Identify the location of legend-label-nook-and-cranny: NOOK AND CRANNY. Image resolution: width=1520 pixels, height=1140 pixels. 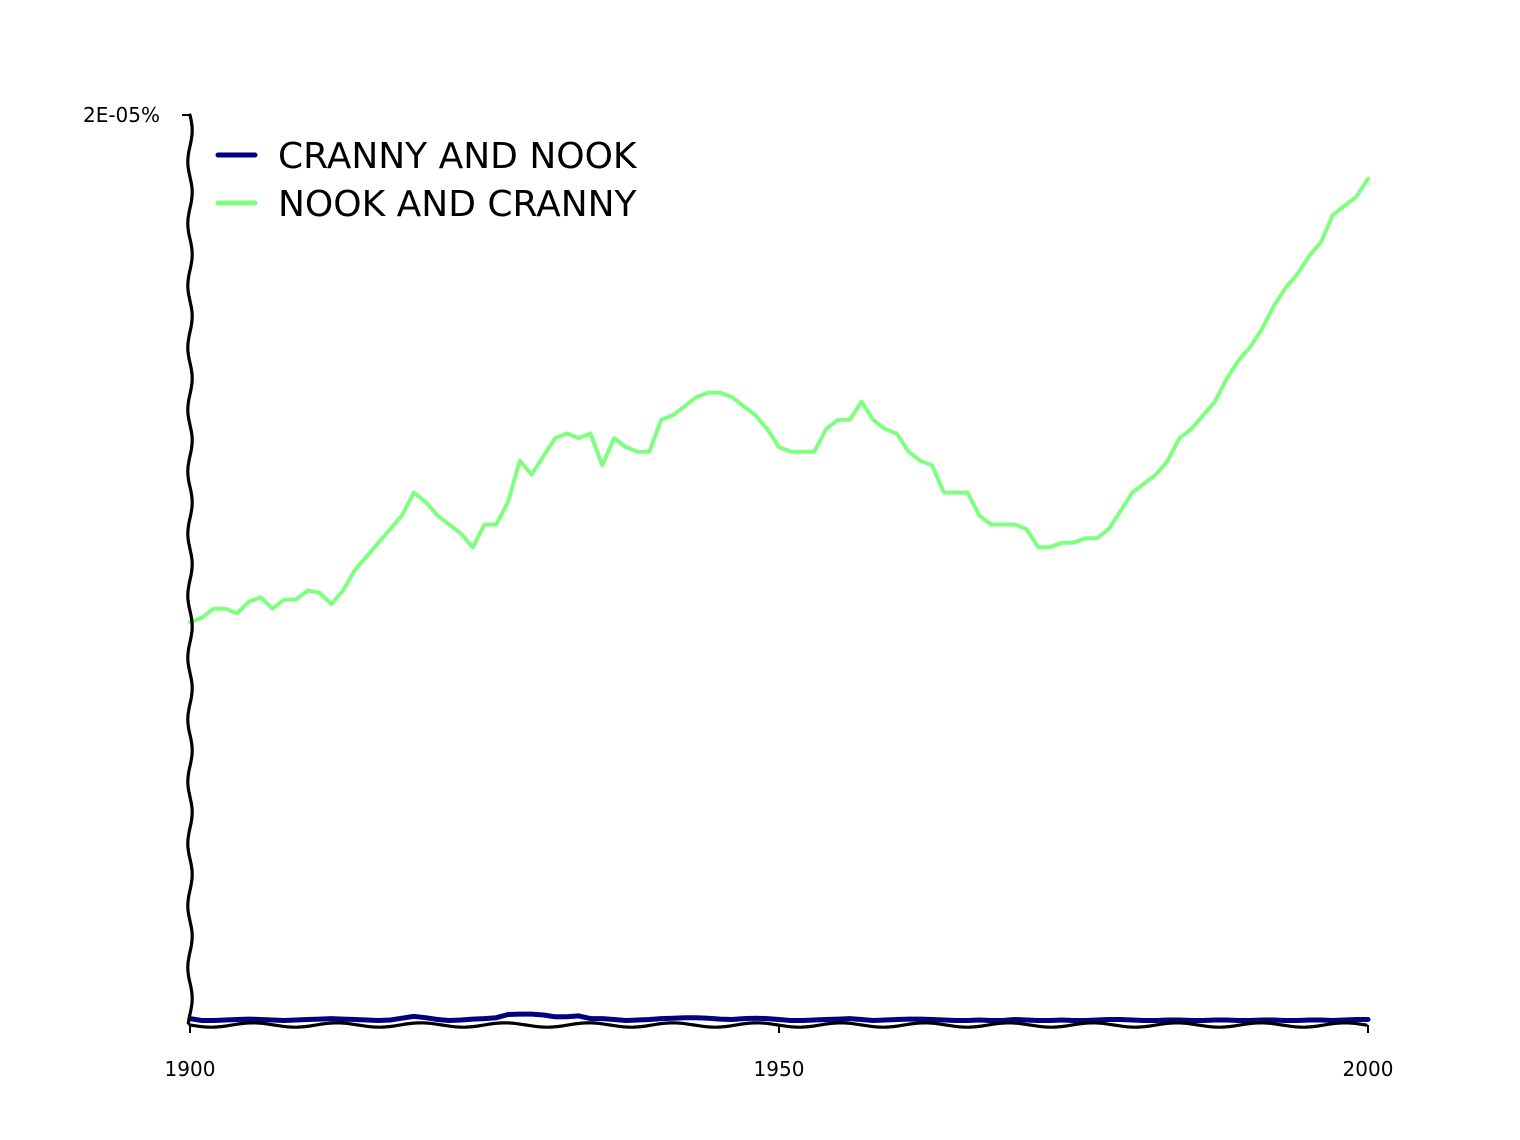
(458, 204).